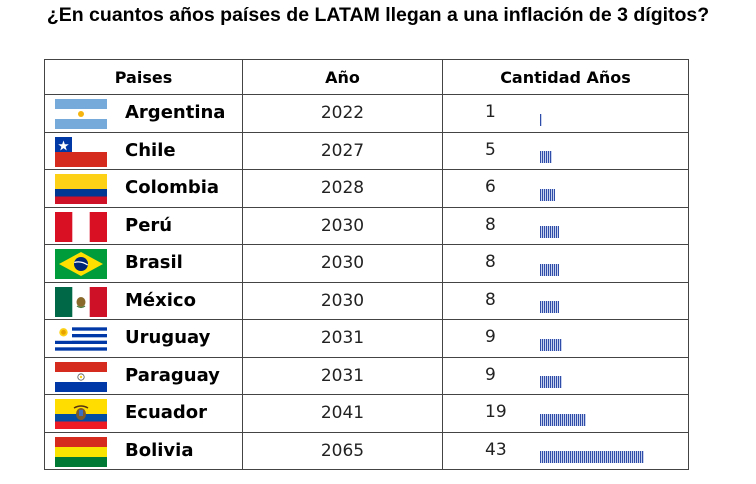  What do you see at coordinates (490, 187) in the screenshot?
I see `count-value: 6` at bounding box center [490, 187].